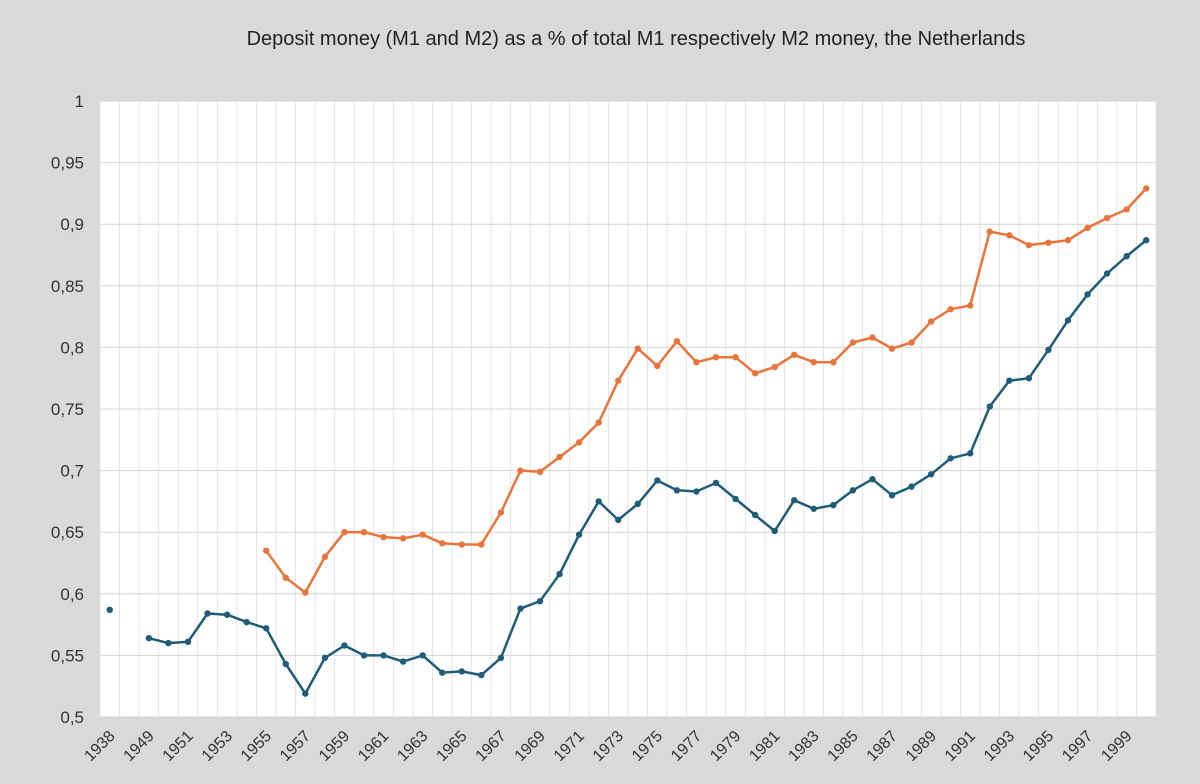  What do you see at coordinates (373, 746) in the screenshot?
I see `x-tick-label: 1961` at bounding box center [373, 746].